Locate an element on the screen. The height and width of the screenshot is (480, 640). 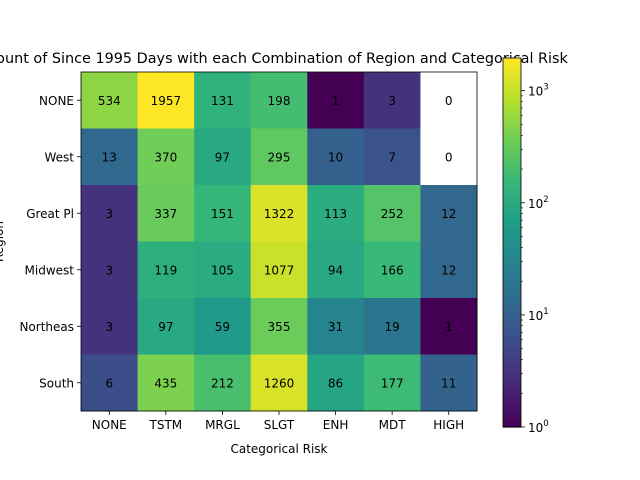
x-tick-label: NONE is located at coordinates (109, 425).